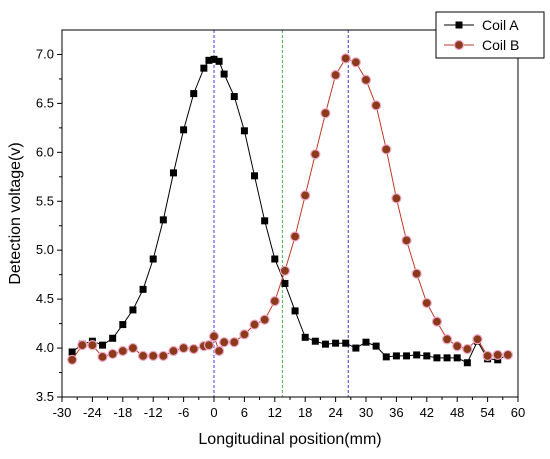 The width and height of the screenshot is (550, 459). Describe the element at coordinates (45, 396) in the screenshot. I see `y-tick-label: 3.5` at that location.